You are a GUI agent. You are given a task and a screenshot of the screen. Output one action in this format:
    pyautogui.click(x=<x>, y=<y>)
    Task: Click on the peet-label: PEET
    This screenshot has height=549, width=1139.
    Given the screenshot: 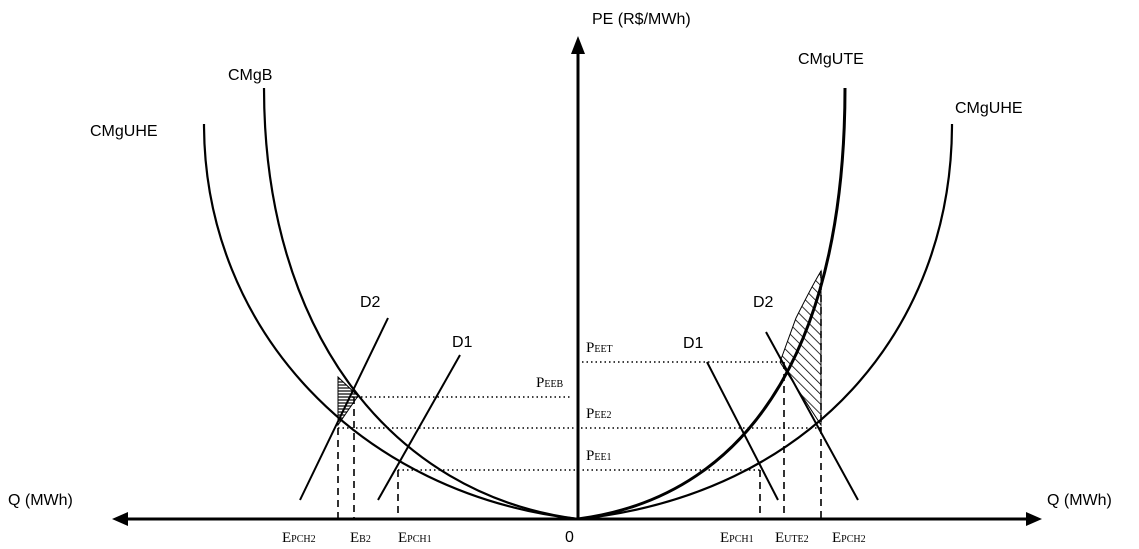 What is the action you would take?
    pyautogui.click(x=599, y=348)
    